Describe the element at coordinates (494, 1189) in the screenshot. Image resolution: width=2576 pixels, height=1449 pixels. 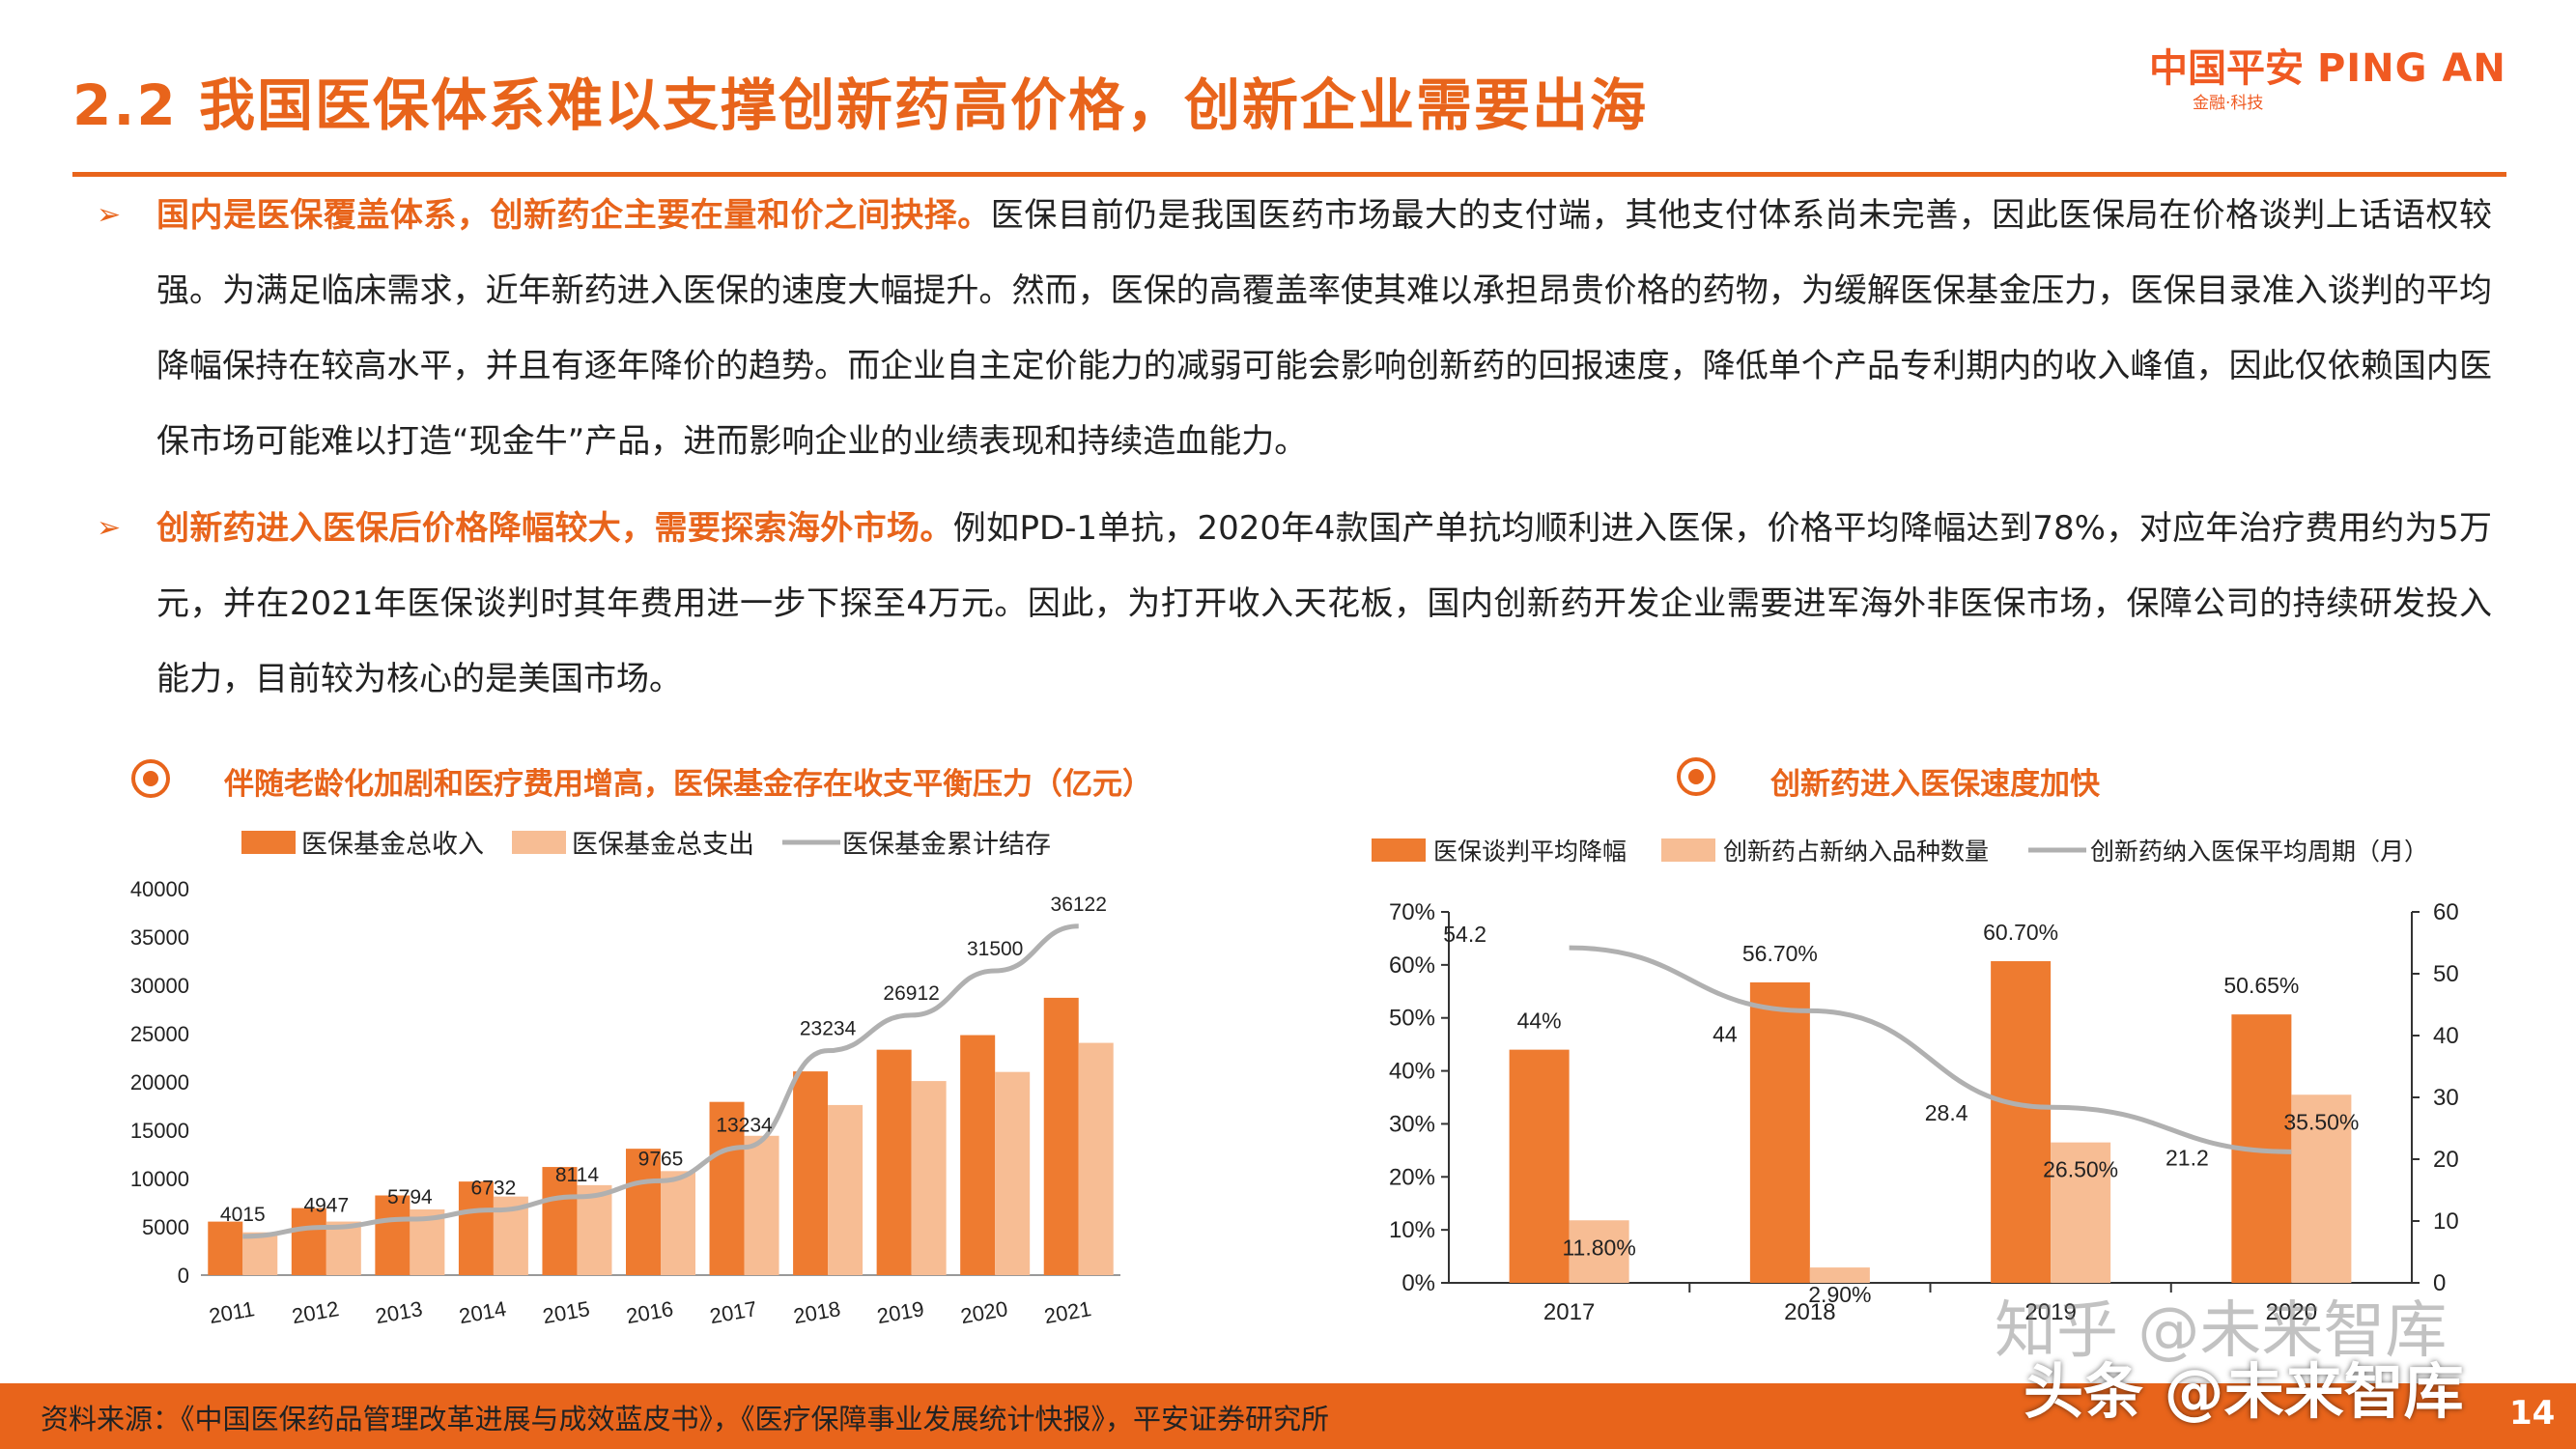
I see `balance-data-label: 6732` at that location.